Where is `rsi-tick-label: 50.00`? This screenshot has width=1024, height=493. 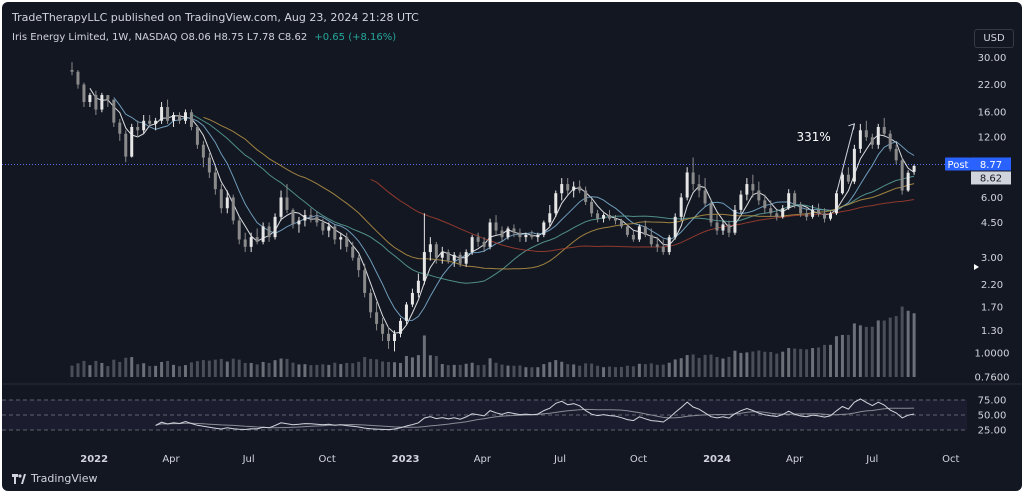 rsi-tick-label: 50.00 is located at coordinates (992, 416).